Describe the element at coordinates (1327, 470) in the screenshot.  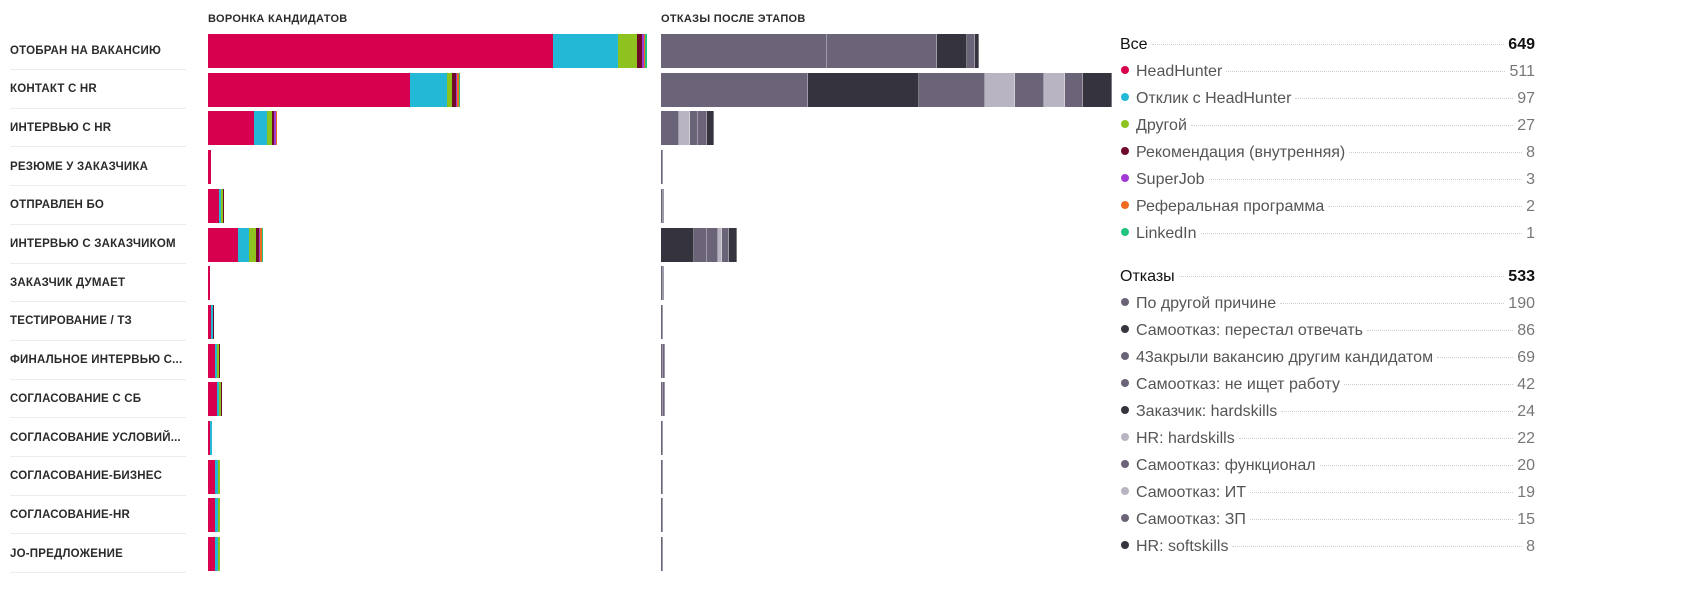
I see `legend-item: Самоотказ: функционал 20` at that location.